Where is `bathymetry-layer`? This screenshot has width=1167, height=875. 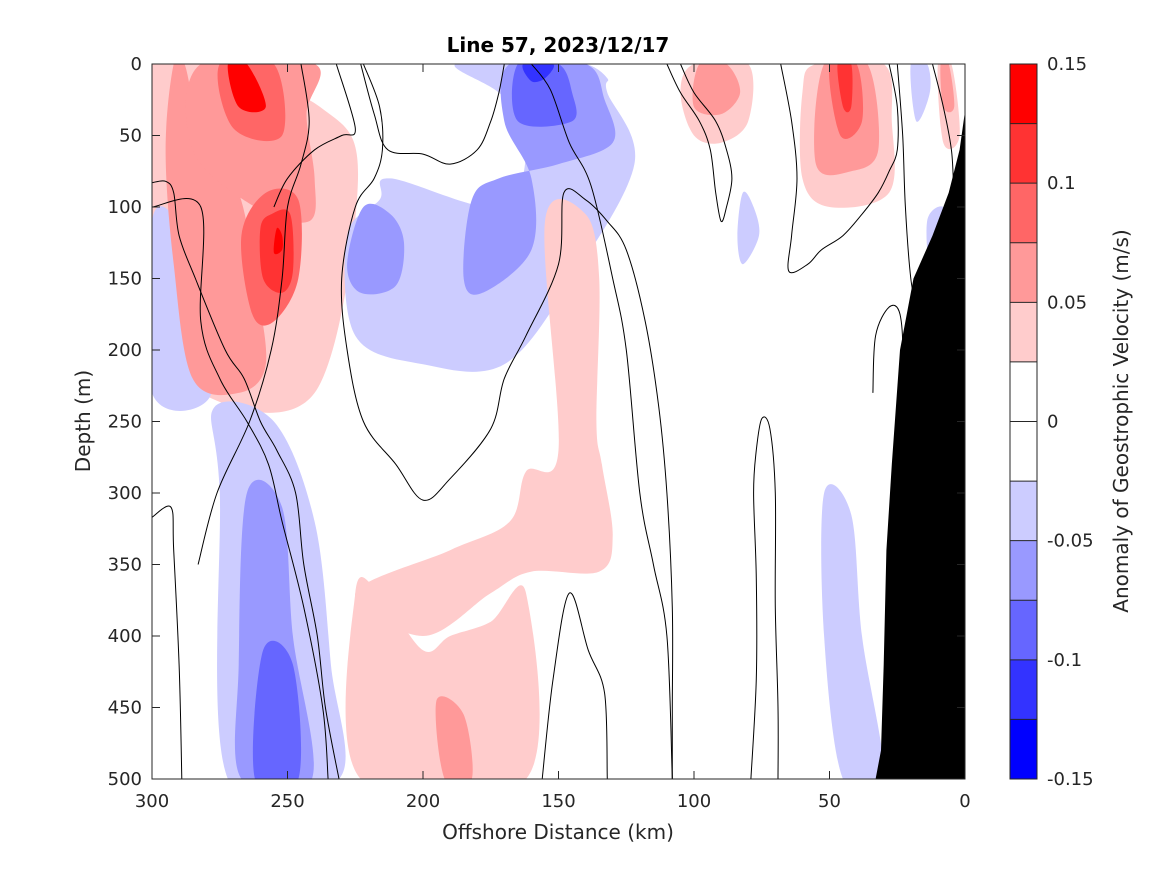 bathymetry-layer is located at coordinates (920, 445).